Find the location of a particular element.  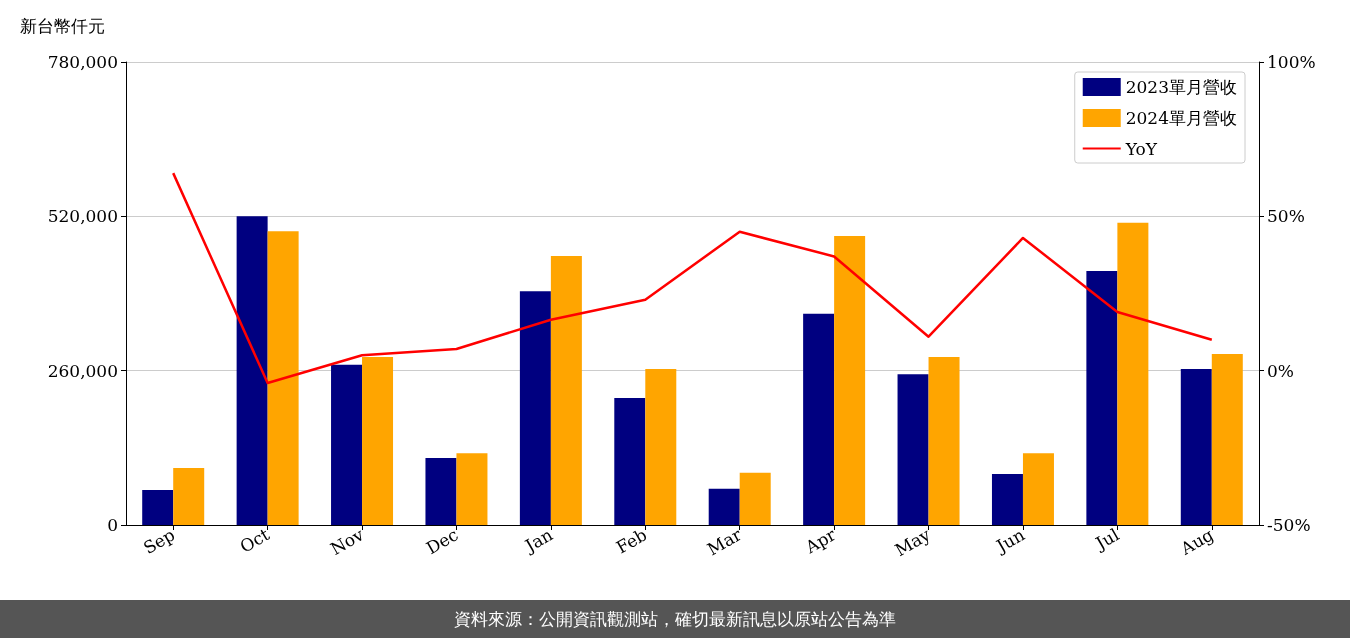

x-tick-label: Jan is located at coordinates (538, 540).